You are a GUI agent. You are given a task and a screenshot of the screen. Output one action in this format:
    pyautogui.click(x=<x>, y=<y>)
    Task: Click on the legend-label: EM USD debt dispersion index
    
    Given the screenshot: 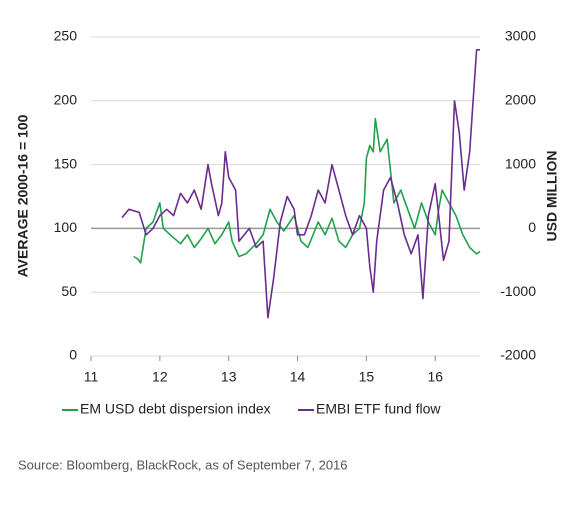 What is the action you would take?
    pyautogui.click(x=175, y=409)
    